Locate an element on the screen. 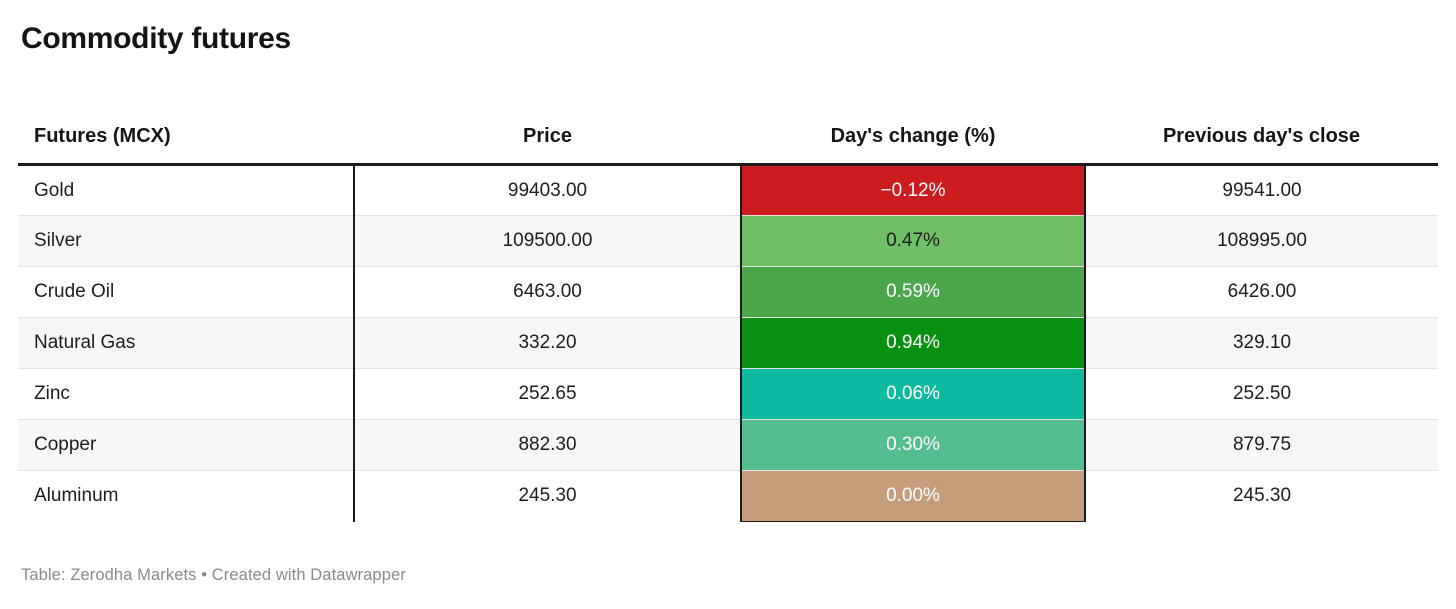  price-cell: 6463.00 is located at coordinates (547, 292).